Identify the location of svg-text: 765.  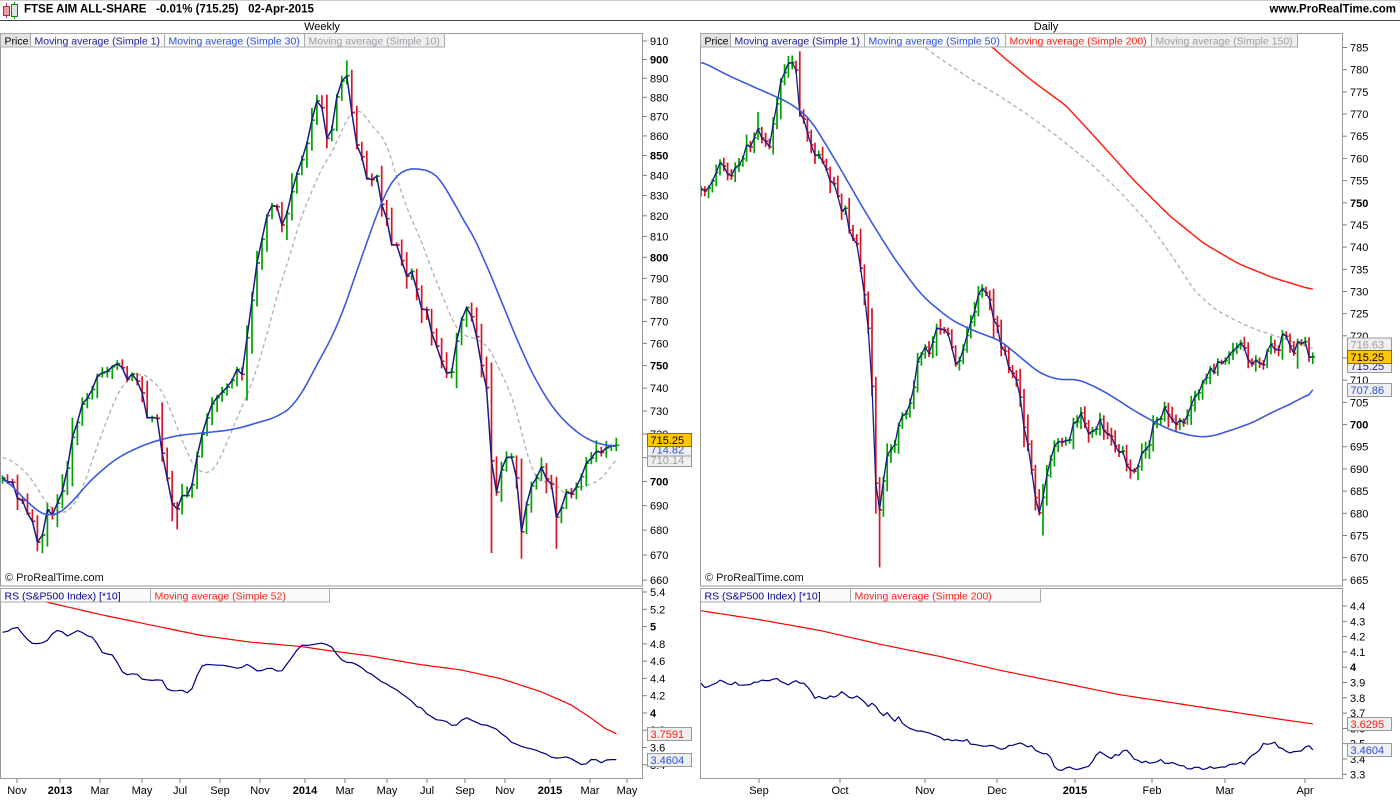
(1359, 137).